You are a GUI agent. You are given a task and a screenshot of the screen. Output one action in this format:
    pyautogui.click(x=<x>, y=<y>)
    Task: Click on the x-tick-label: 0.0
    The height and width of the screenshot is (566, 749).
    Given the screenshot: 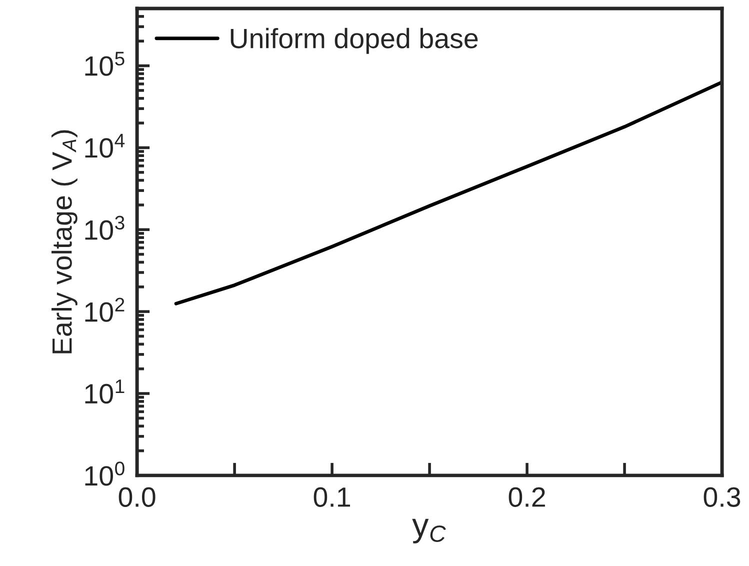 What is the action you would take?
    pyautogui.click(x=137, y=497)
    